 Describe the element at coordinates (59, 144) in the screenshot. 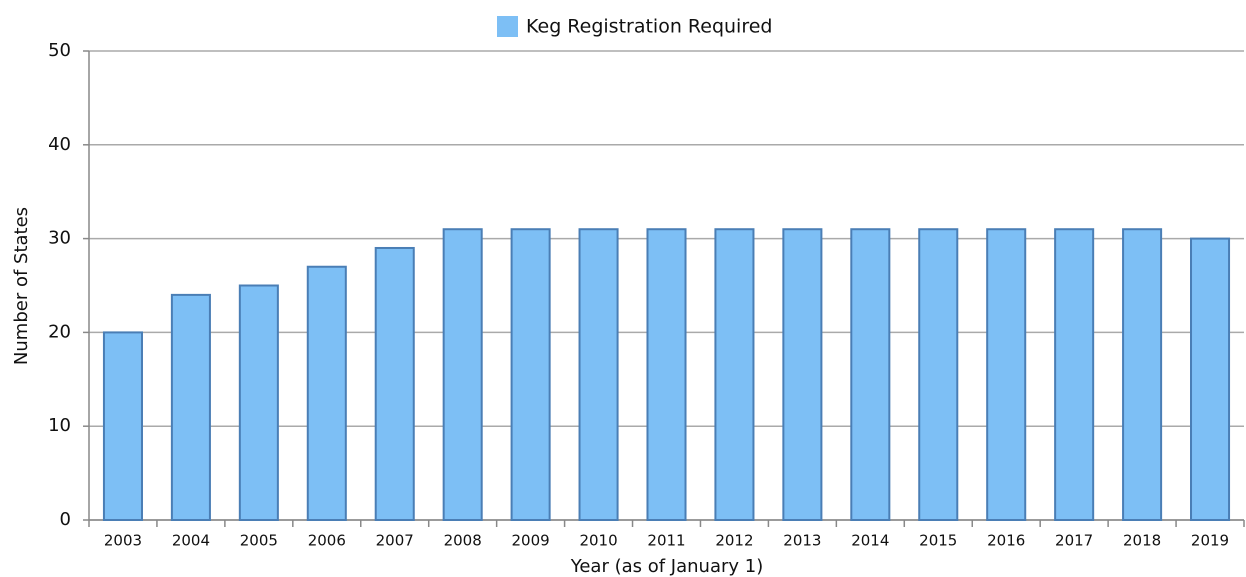

I see `y-tick-label: 40` at that location.